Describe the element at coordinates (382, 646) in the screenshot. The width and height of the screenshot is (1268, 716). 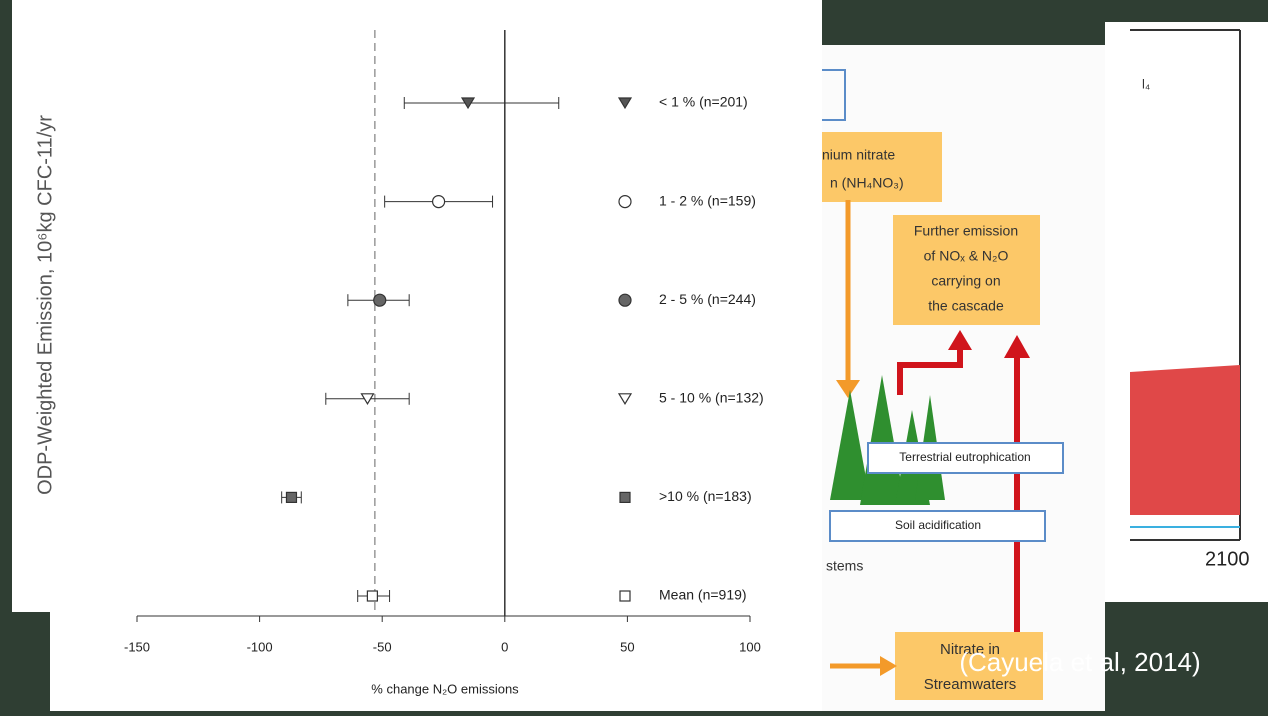
I see `x-tick-label: -50` at that location.